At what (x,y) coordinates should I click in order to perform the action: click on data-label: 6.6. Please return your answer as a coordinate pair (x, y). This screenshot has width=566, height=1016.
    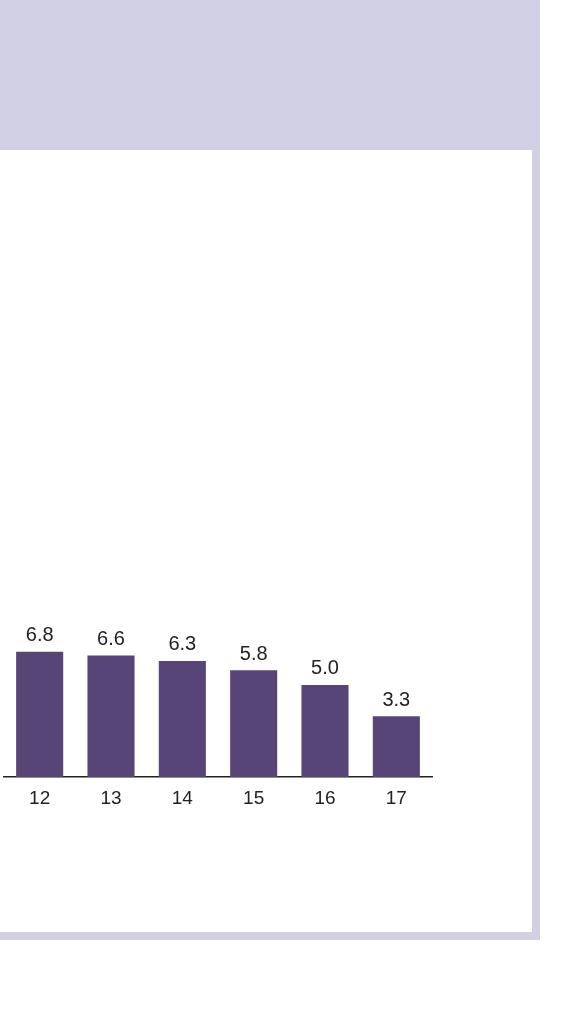
    Looking at the image, I should click on (111, 637).